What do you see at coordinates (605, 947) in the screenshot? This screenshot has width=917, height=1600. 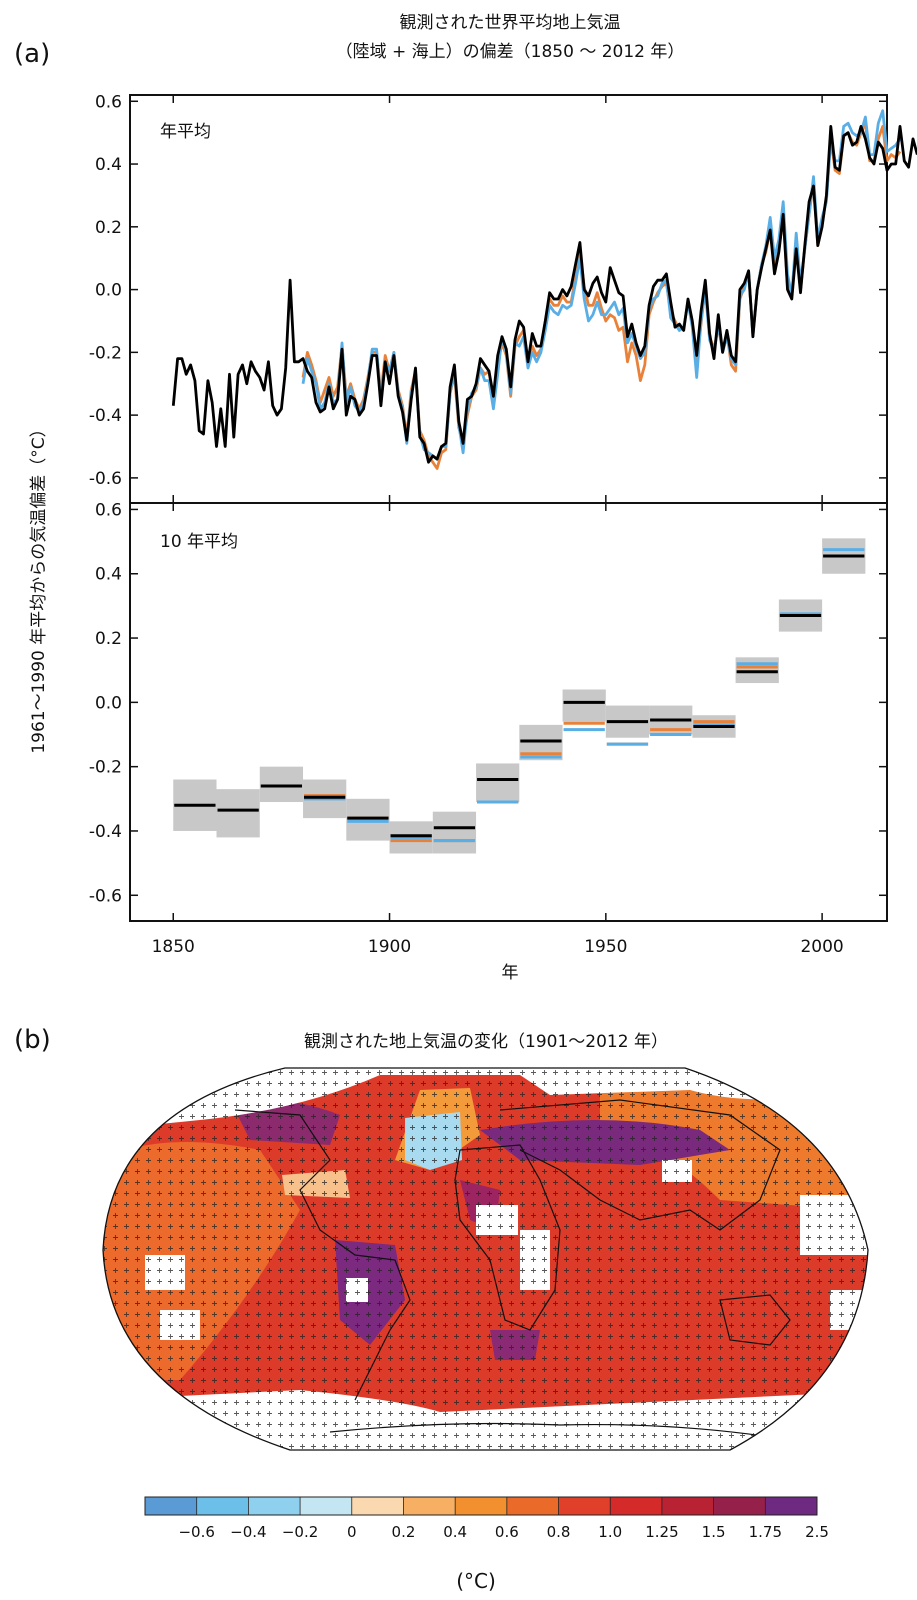 I see `x-tick-label: 1950` at bounding box center [605, 947].